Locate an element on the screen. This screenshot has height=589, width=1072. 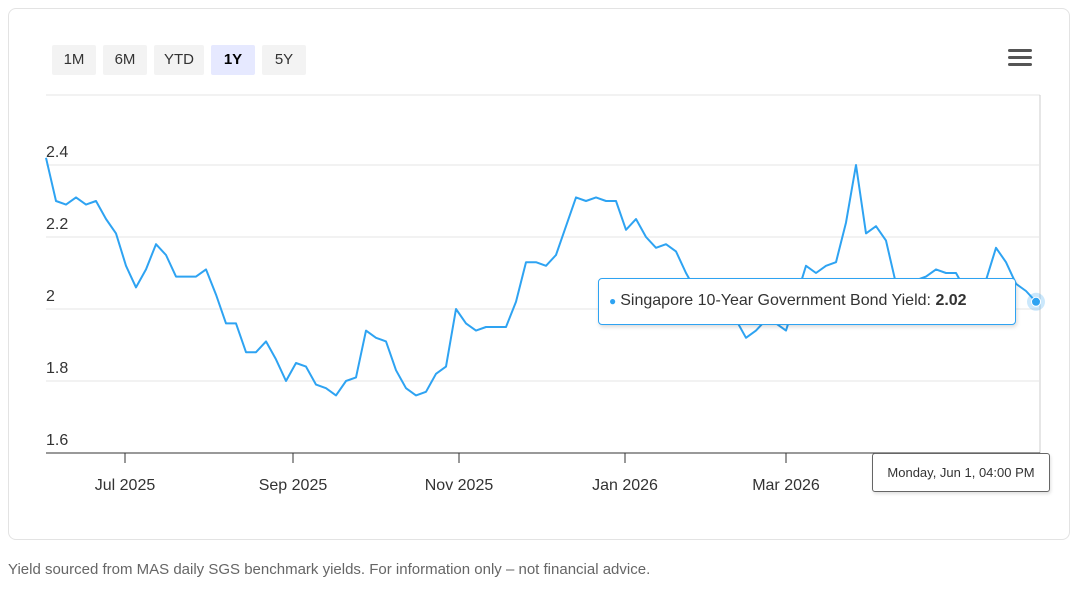
y-tick-label: 1.8 is located at coordinates (57, 368).